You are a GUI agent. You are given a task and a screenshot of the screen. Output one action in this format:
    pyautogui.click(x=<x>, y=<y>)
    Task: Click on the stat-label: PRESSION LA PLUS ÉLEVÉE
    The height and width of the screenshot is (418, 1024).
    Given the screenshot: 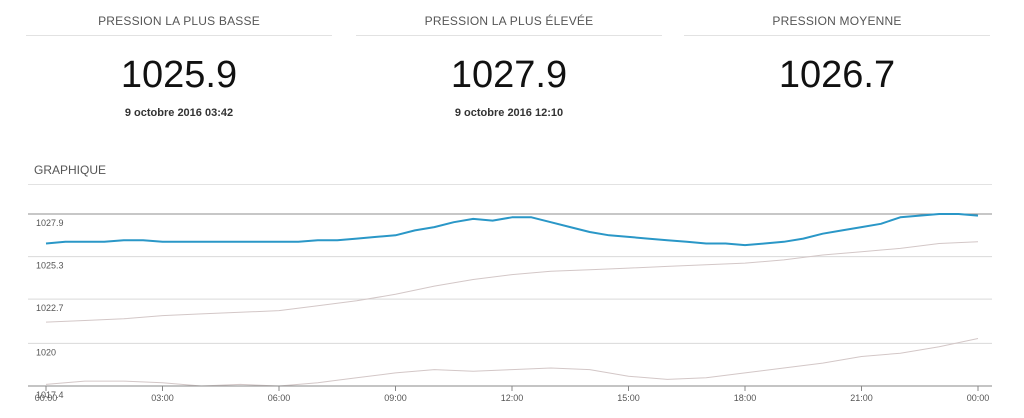 What is the action you would take?
    pyautogui.click(x=509, y=21)
    